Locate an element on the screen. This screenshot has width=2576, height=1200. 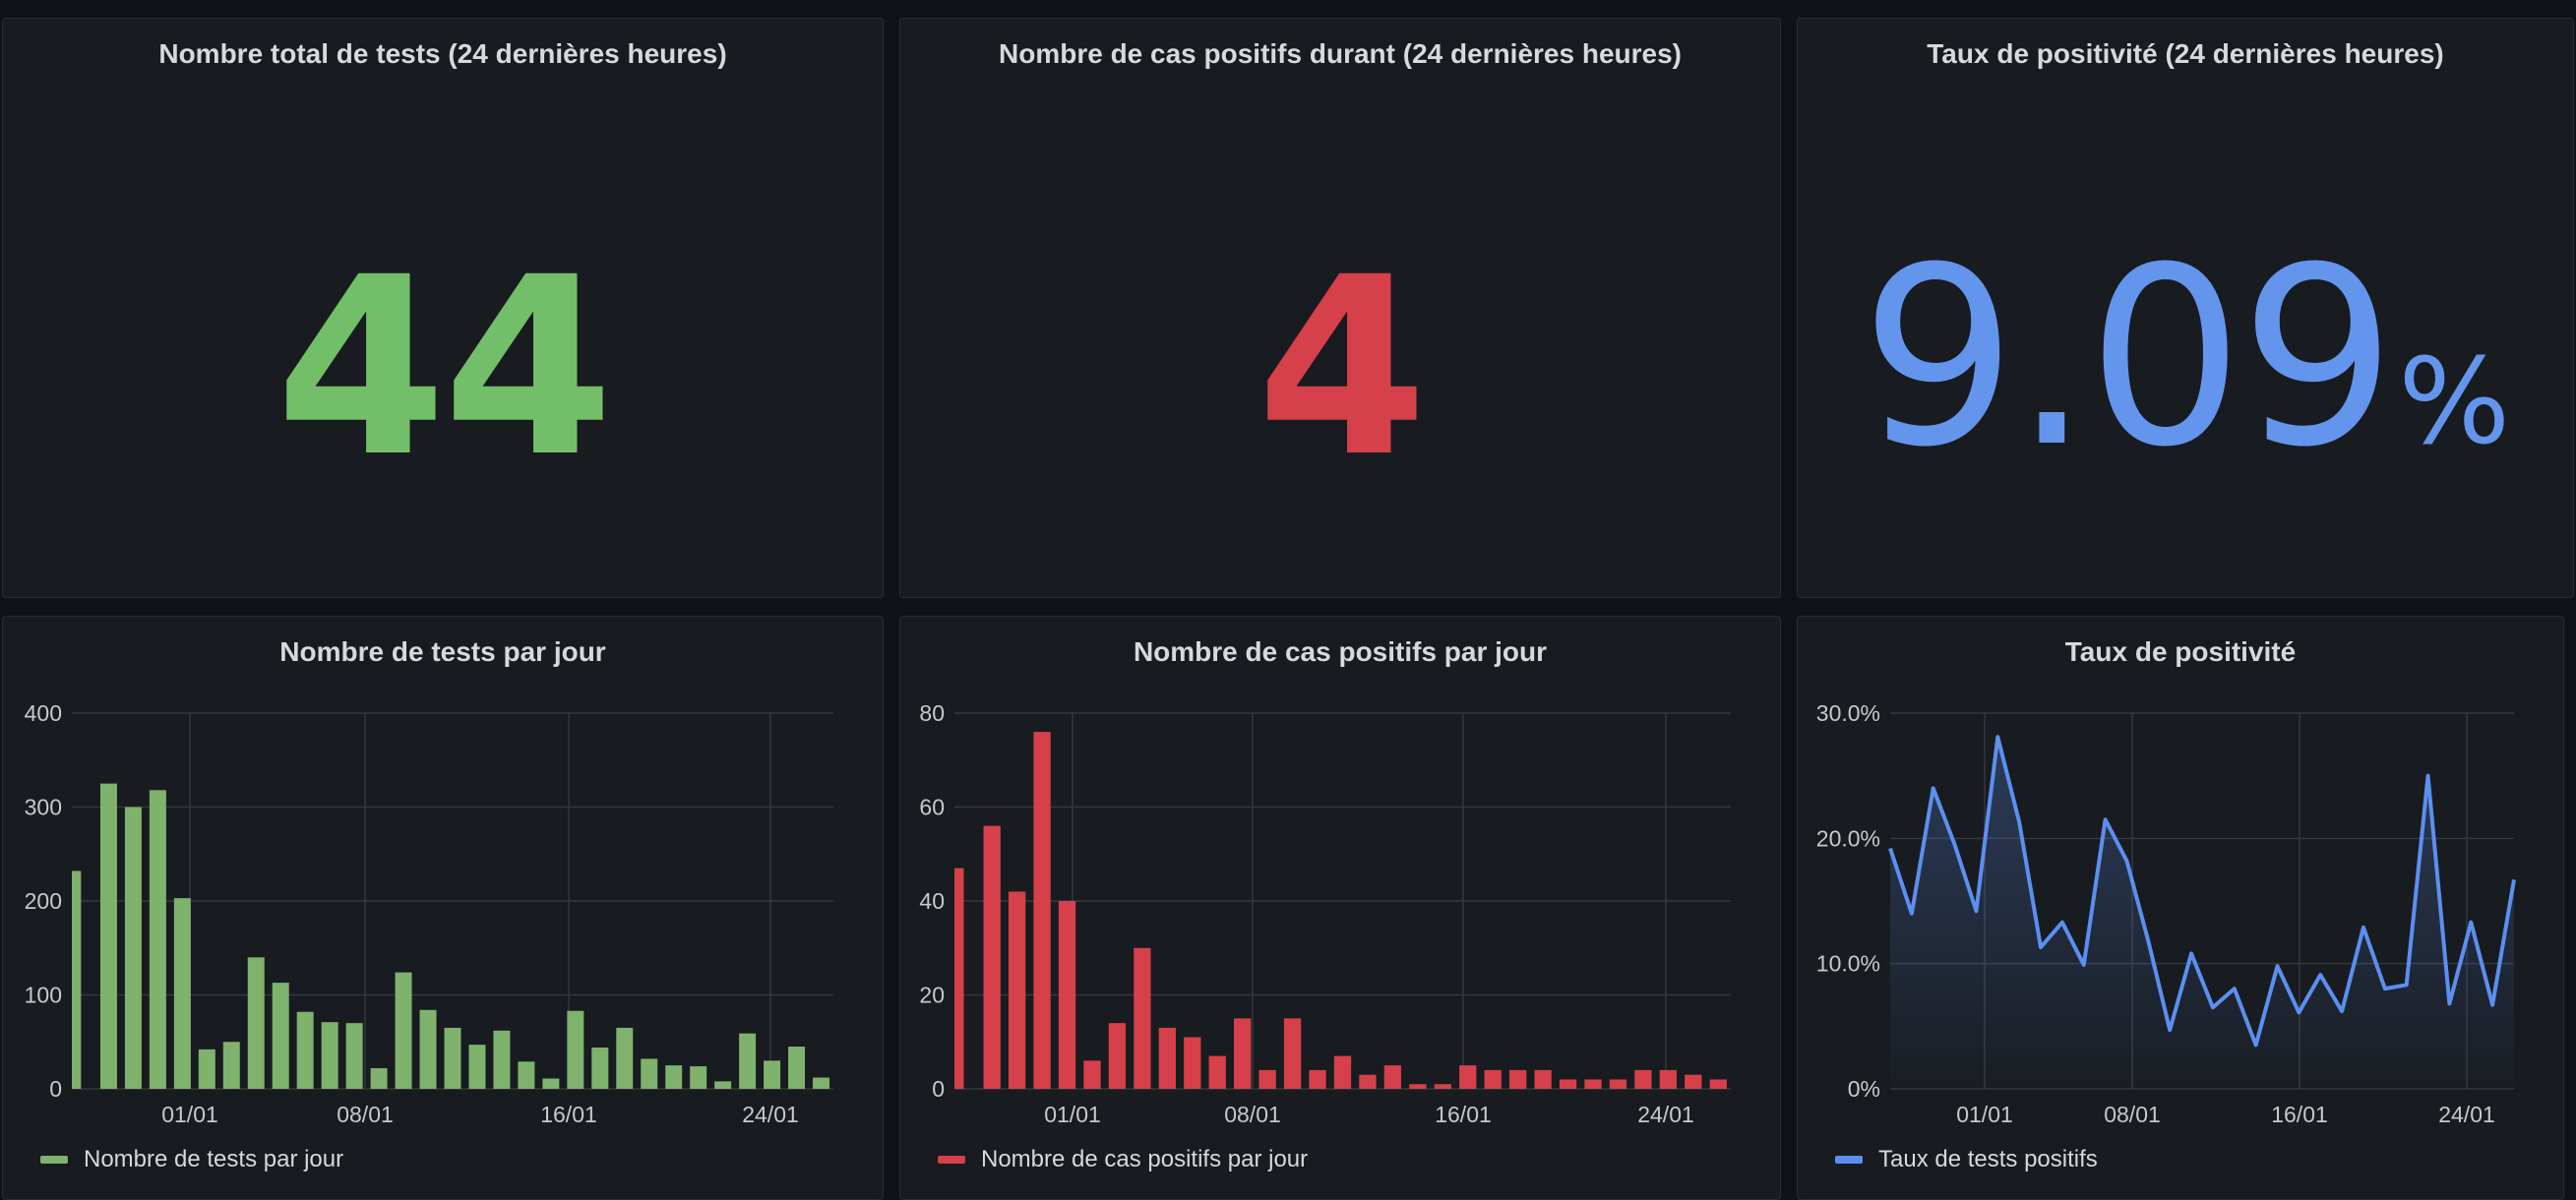
y-tick-label: 40 is located at coordinates (932, 901).